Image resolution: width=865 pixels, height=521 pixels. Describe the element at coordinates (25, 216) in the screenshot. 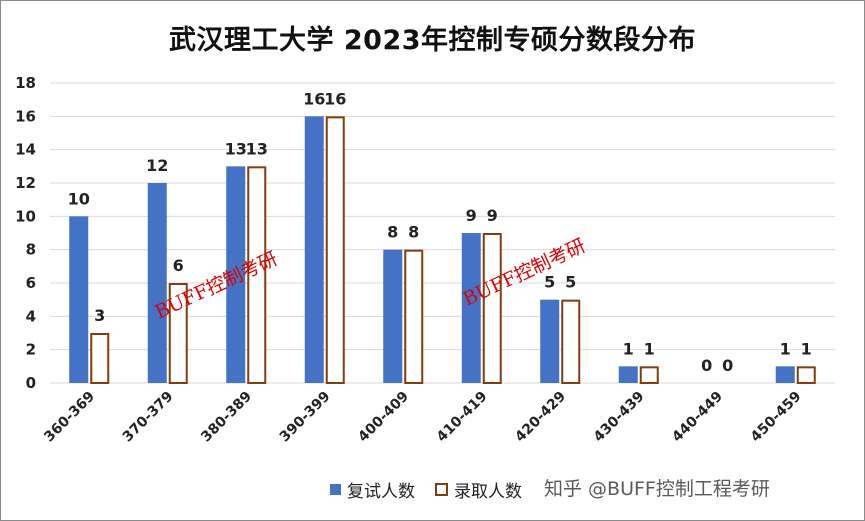

I see `y-tick-label: 10` at that location.